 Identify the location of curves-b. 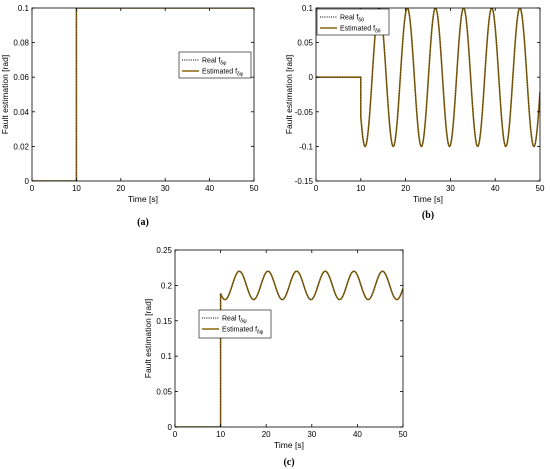
(428, 78).